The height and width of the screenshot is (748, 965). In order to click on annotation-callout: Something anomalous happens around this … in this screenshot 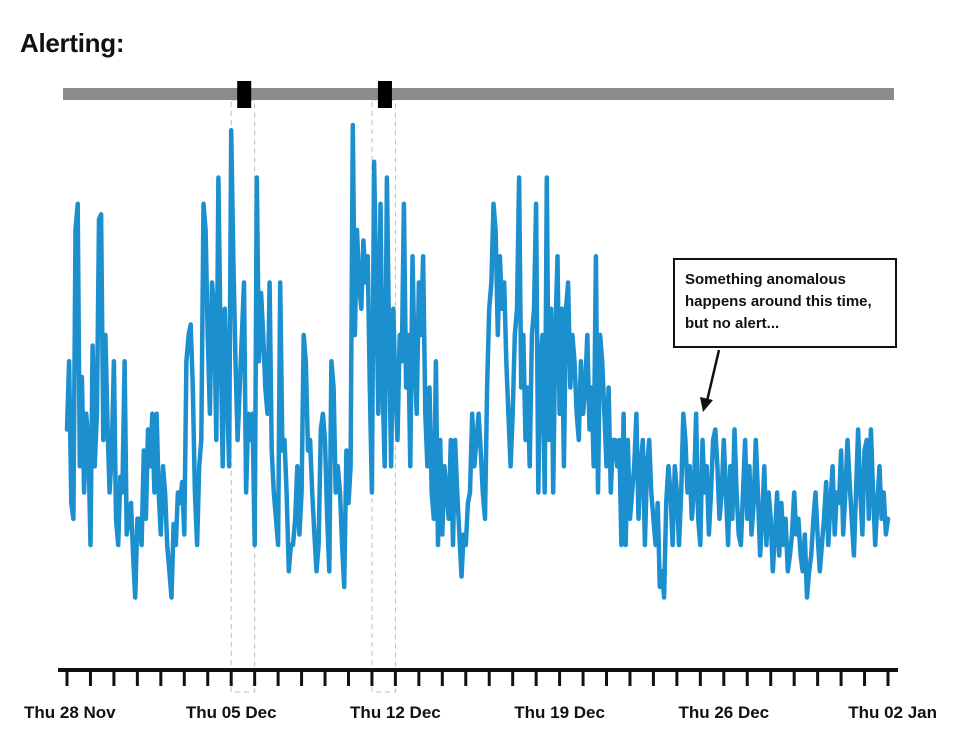, I will do `click(785, 303)`.